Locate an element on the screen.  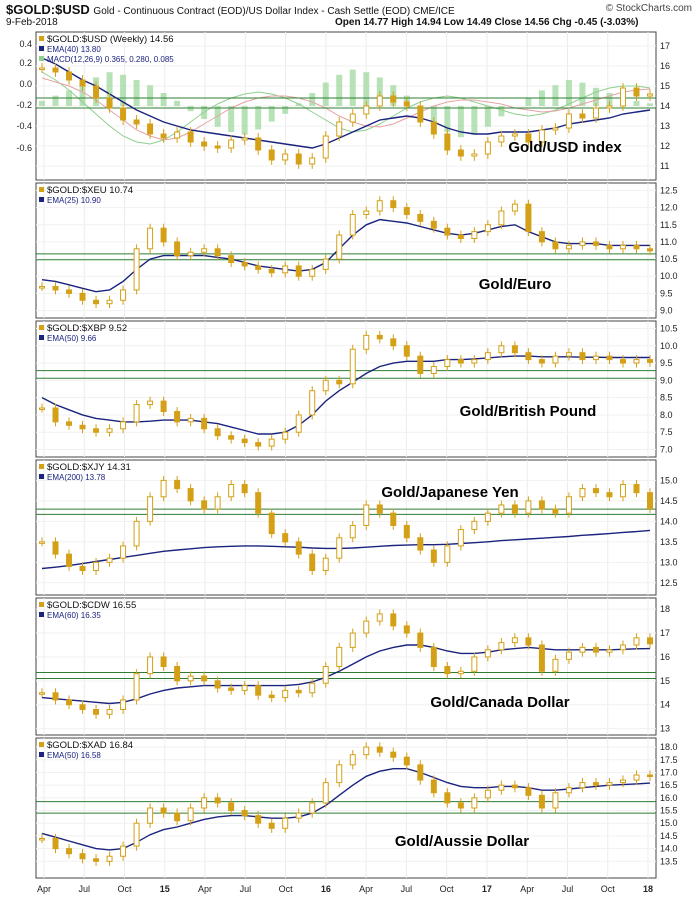
y-tick-label: 9.5 is located at coordinates (666, 363).